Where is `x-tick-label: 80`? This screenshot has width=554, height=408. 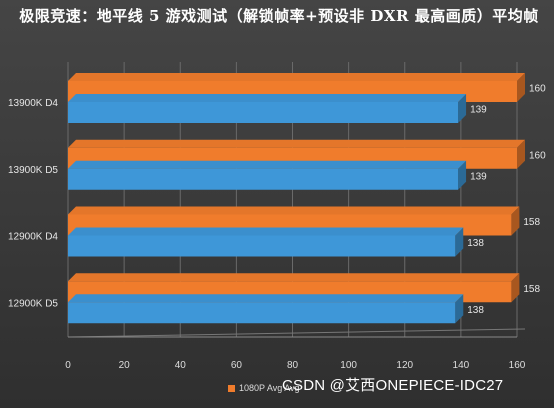
x-tick-label: 80 is located at coordinates (293, 365).